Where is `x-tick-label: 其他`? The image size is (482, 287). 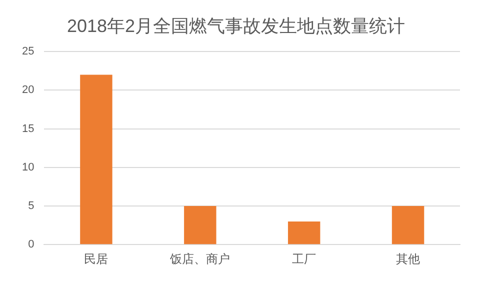 x-tick-label: 其他 is located at coordinates (408, 259).